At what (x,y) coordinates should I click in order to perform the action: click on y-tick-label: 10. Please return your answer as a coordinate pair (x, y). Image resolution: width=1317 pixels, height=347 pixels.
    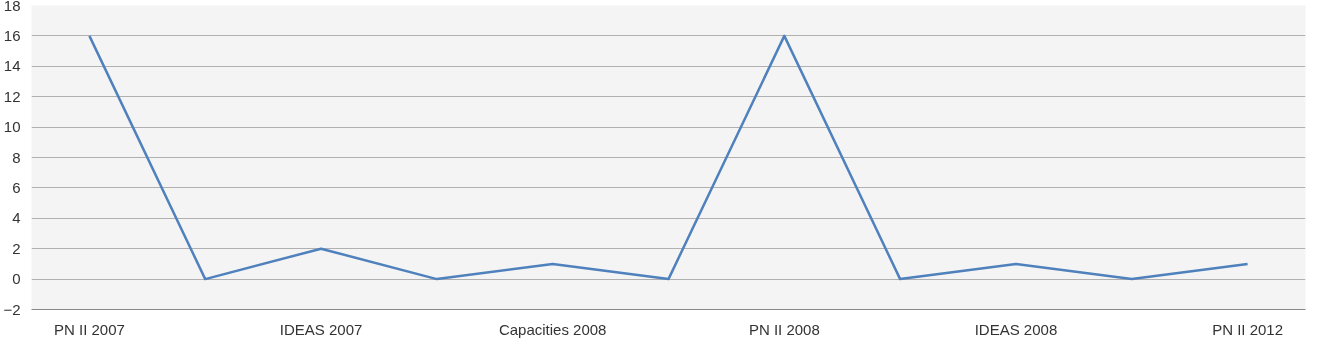
    Looking at the image, I should click on (12, 127).